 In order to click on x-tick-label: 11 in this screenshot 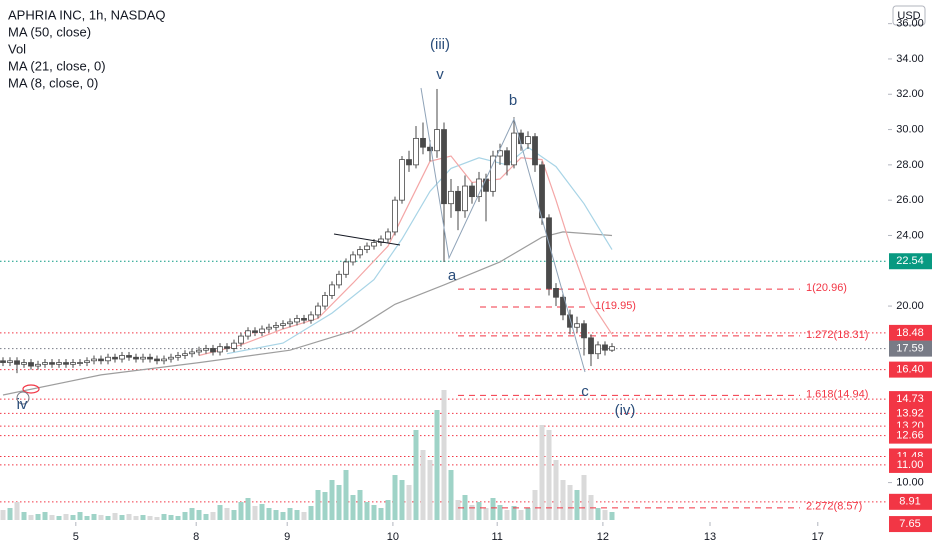, I will do `click(496, 537)`.